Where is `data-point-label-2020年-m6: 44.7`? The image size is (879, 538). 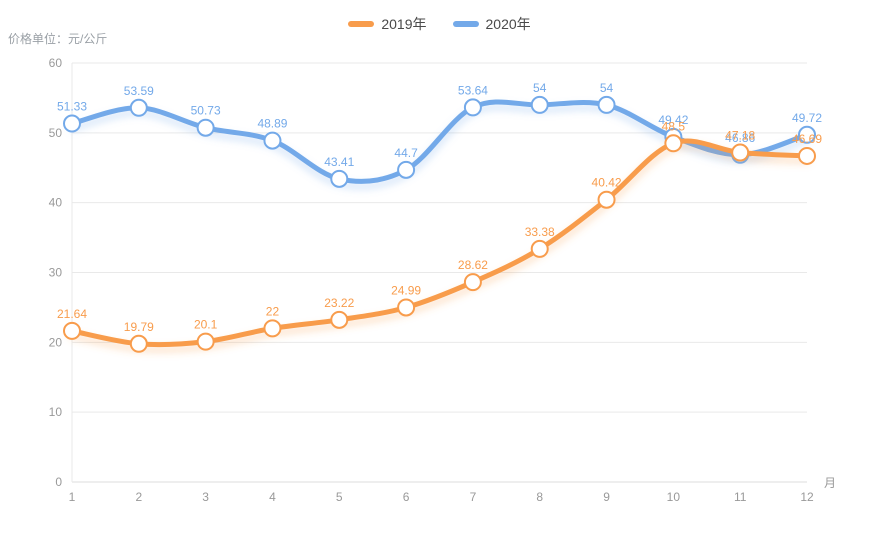 data-point-label-2020年-m6: 44.7 is located at coordinates (406, 153).